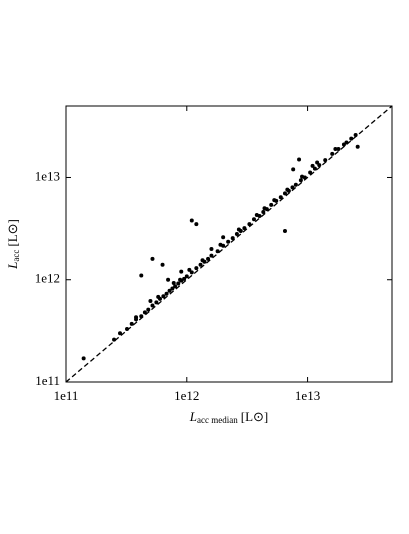 The image size is (409, 534). What do you see at coordinates (47, 175) in the screenshot?
I see `y-tick-label: 1e13` at bounding box center [47, 175].